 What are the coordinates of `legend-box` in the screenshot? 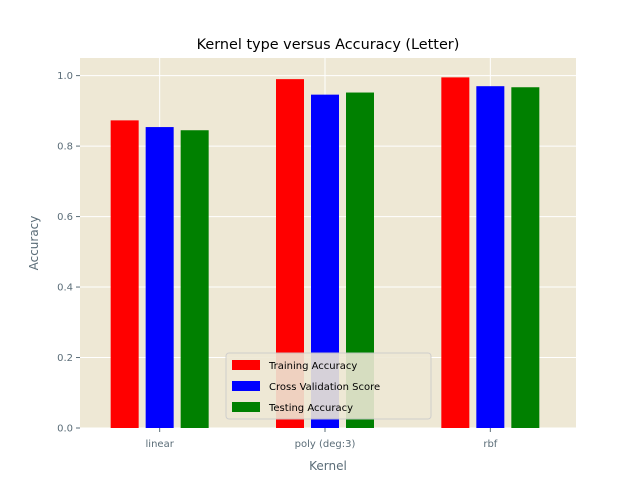 It's located at (328, 386).